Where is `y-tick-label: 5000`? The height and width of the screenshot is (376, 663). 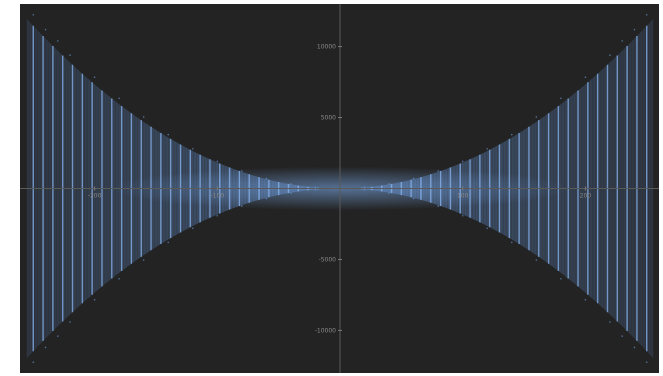
y-tick-label: 5000 is located at coordinates (328, 118).